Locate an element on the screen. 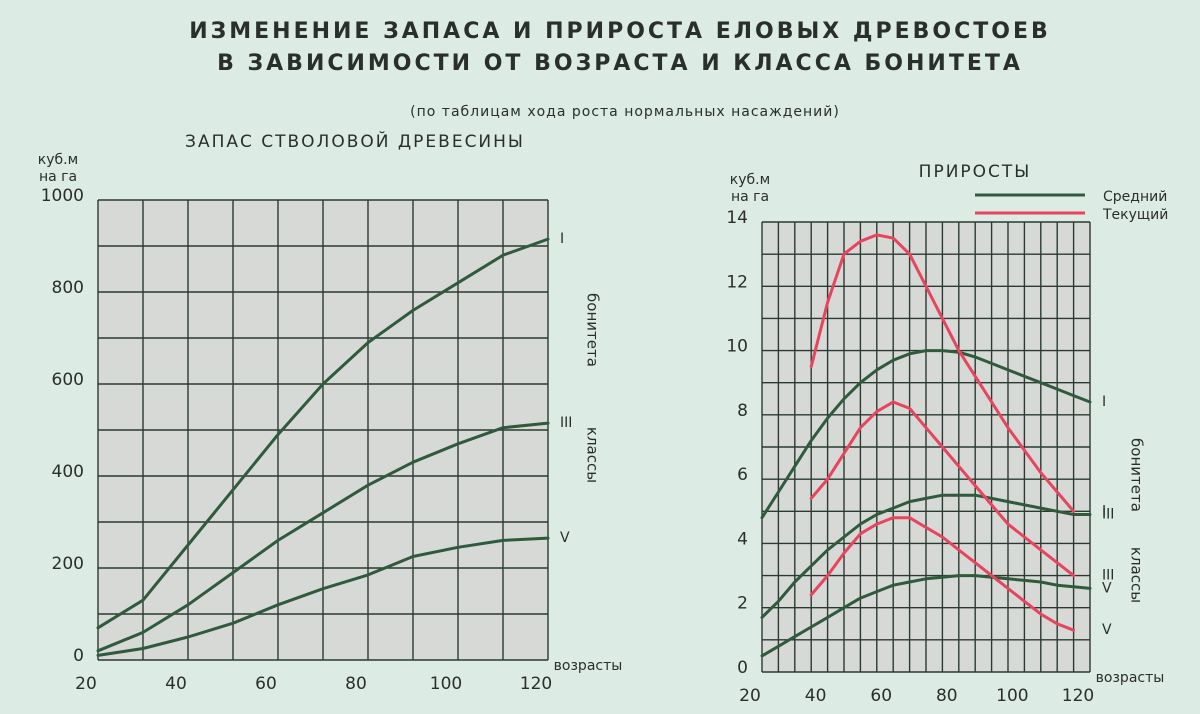 The width and height of the screenshot is (1200, 714). y-tick-label: 10 is located at coordinates (737, 347).